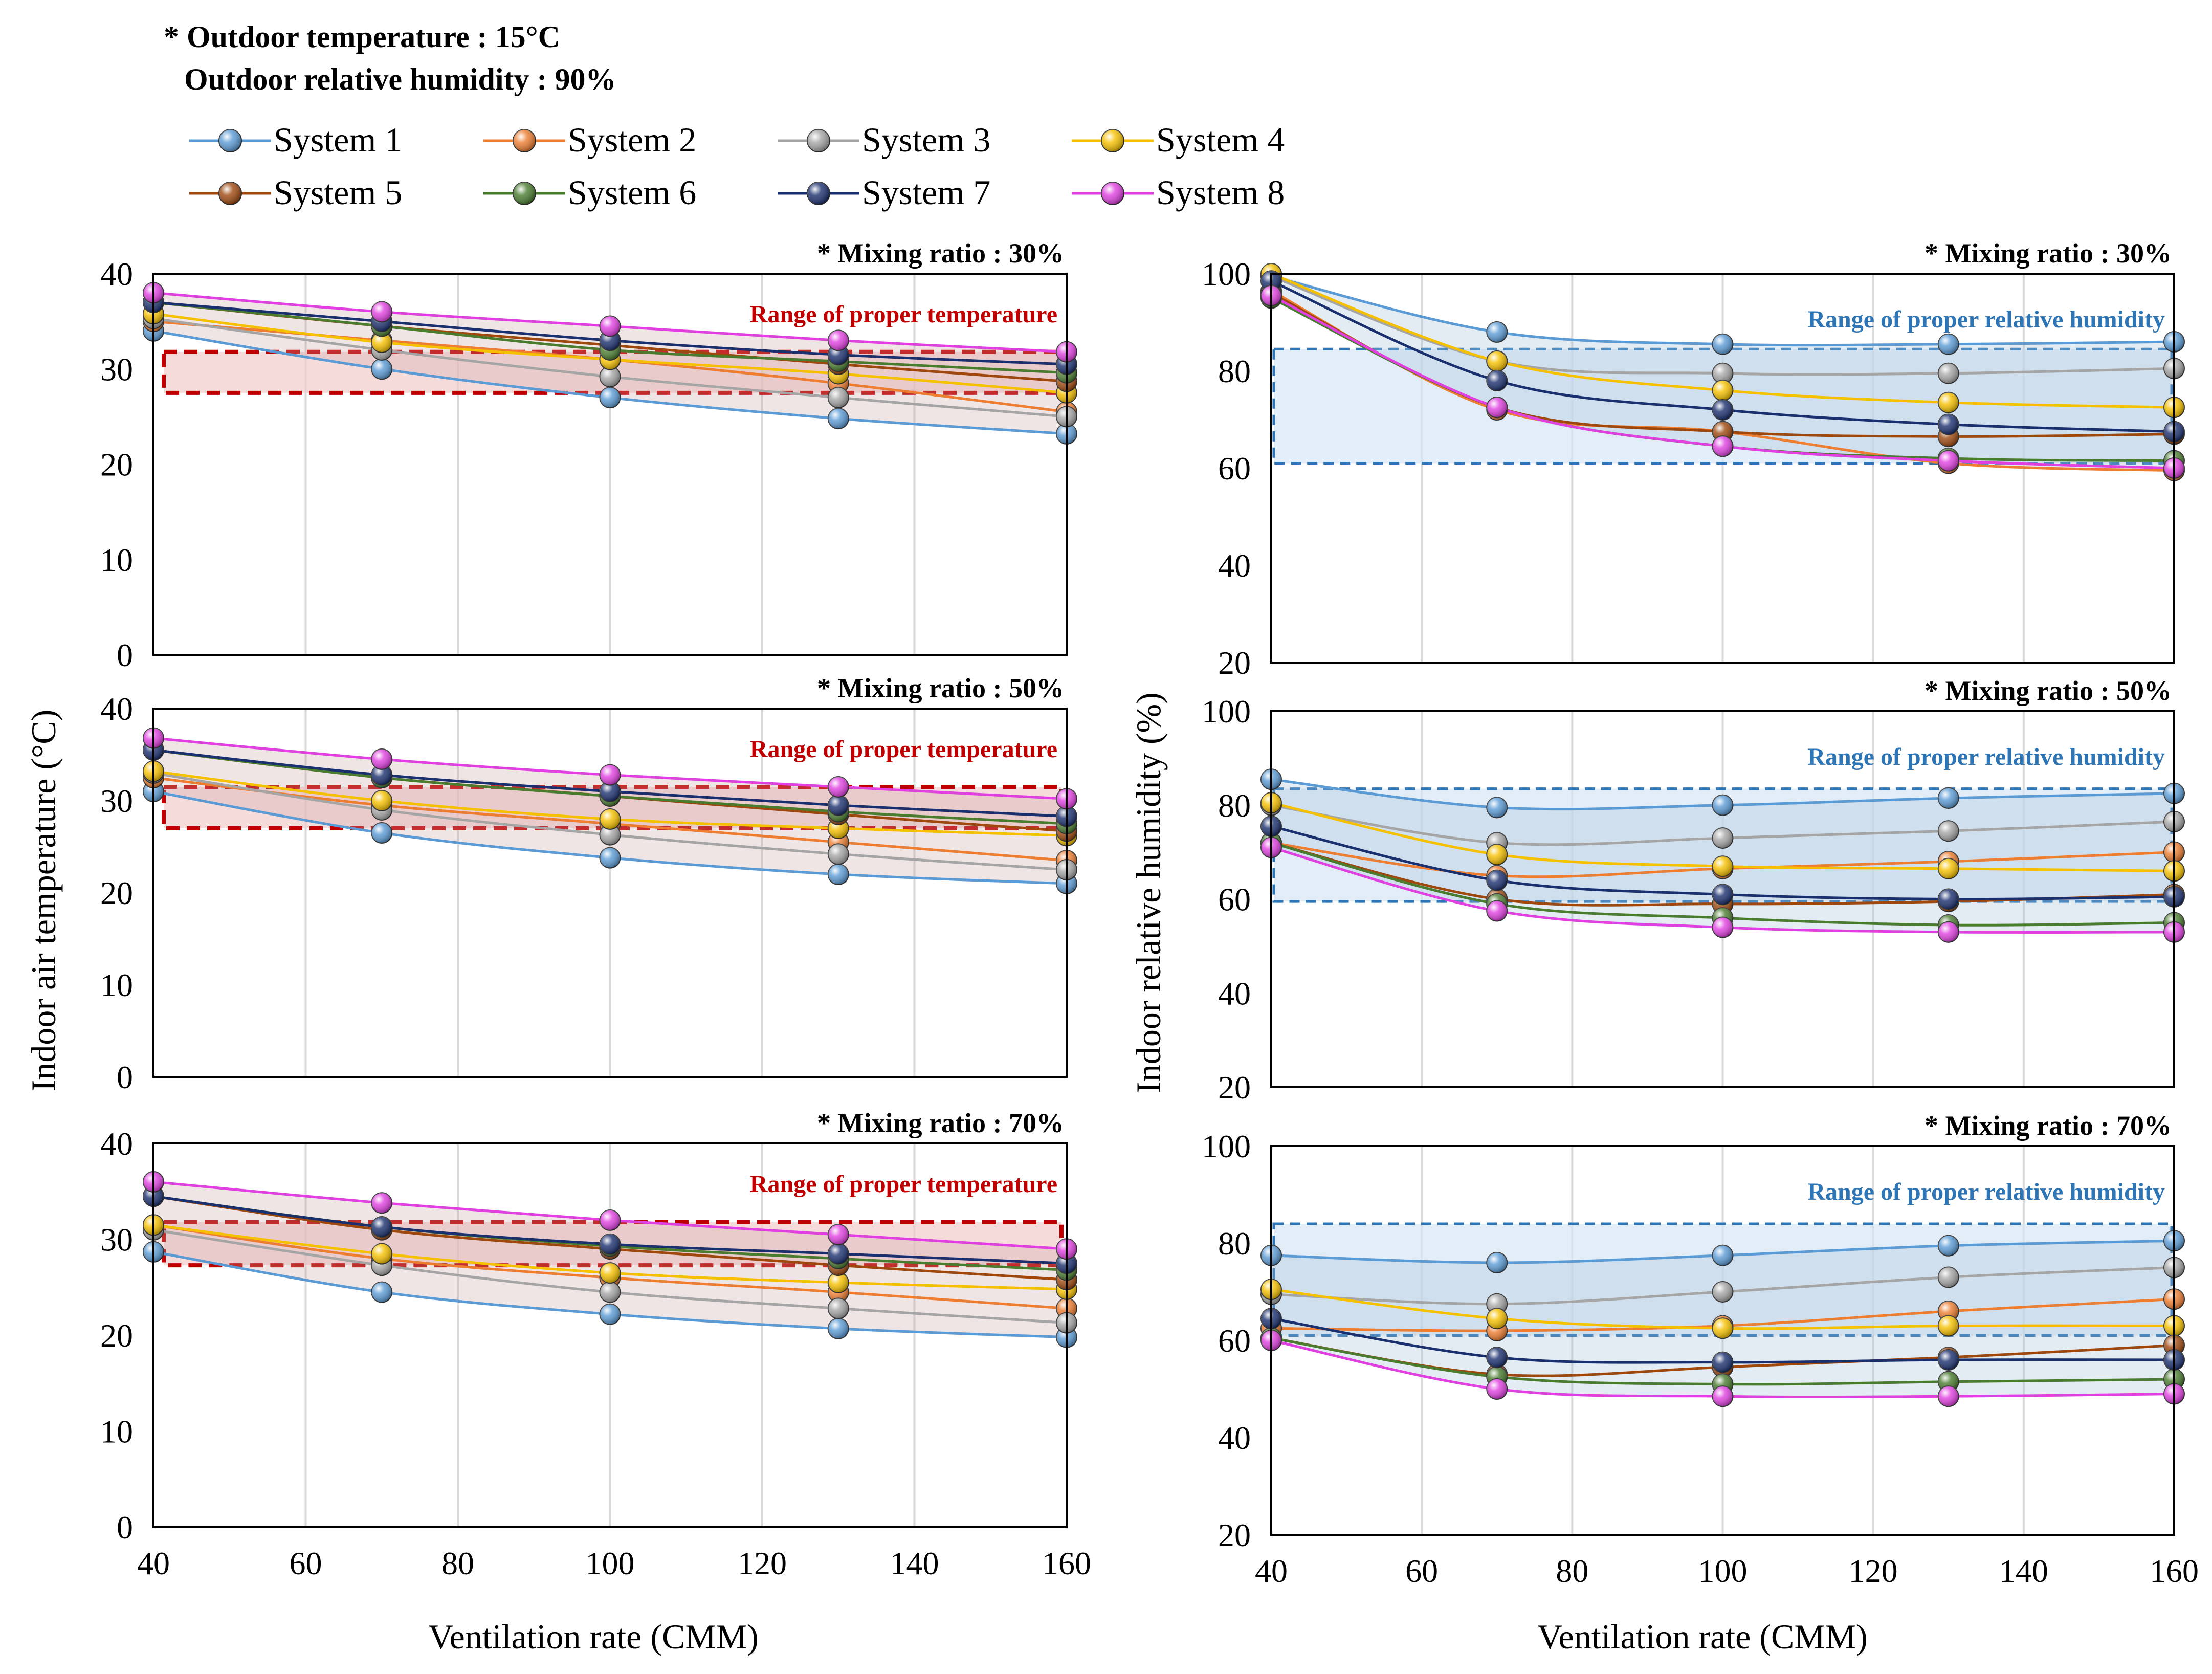 The height and width of the screenshot is (1674, 2212). What do you see at coordinates (1234, 468) in the screenshot?
I see `y-tick-label: 60` at bounding box center [1234, 468].